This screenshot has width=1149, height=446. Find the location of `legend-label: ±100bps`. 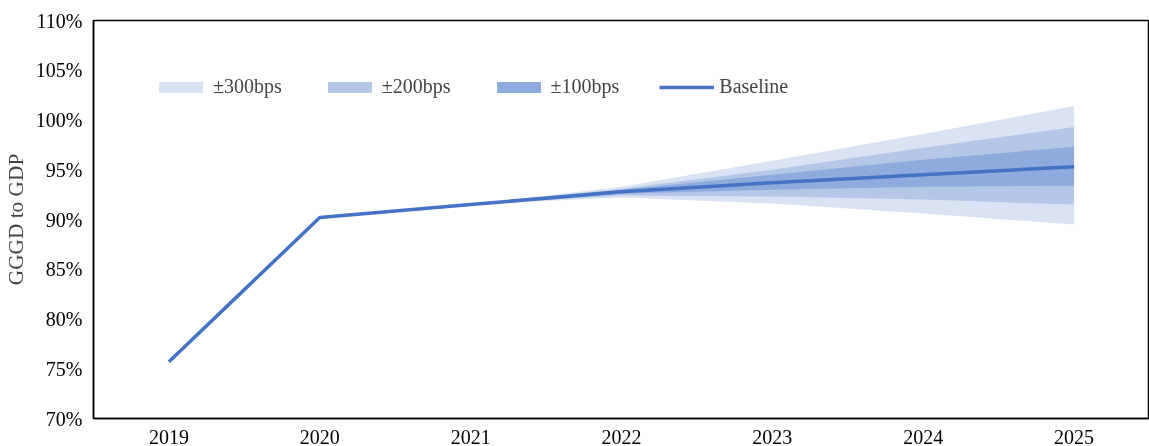

legend-label: ±100bps is located at coordinates (585, 86).